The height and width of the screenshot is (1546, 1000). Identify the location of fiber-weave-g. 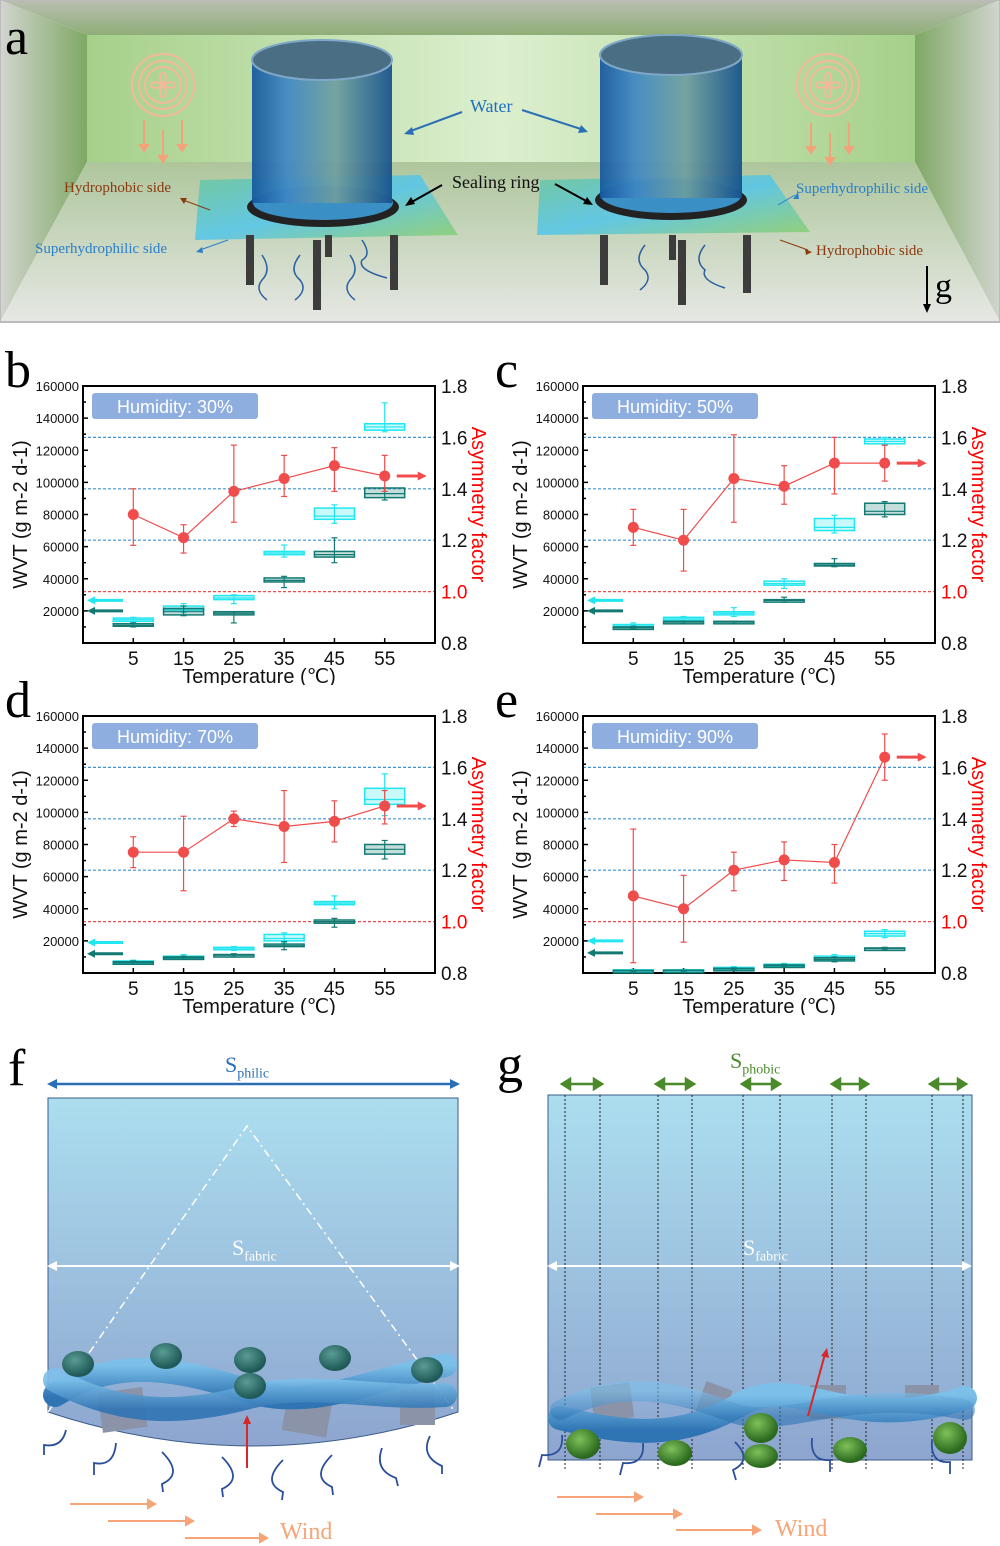
(762, 1424).